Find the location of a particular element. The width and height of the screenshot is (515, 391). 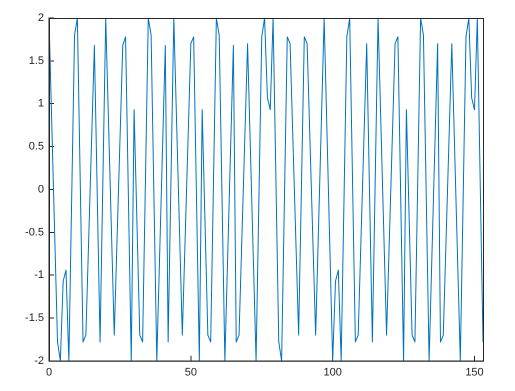

y-tick-label: 1.5 is located at coordinates (36, 60).